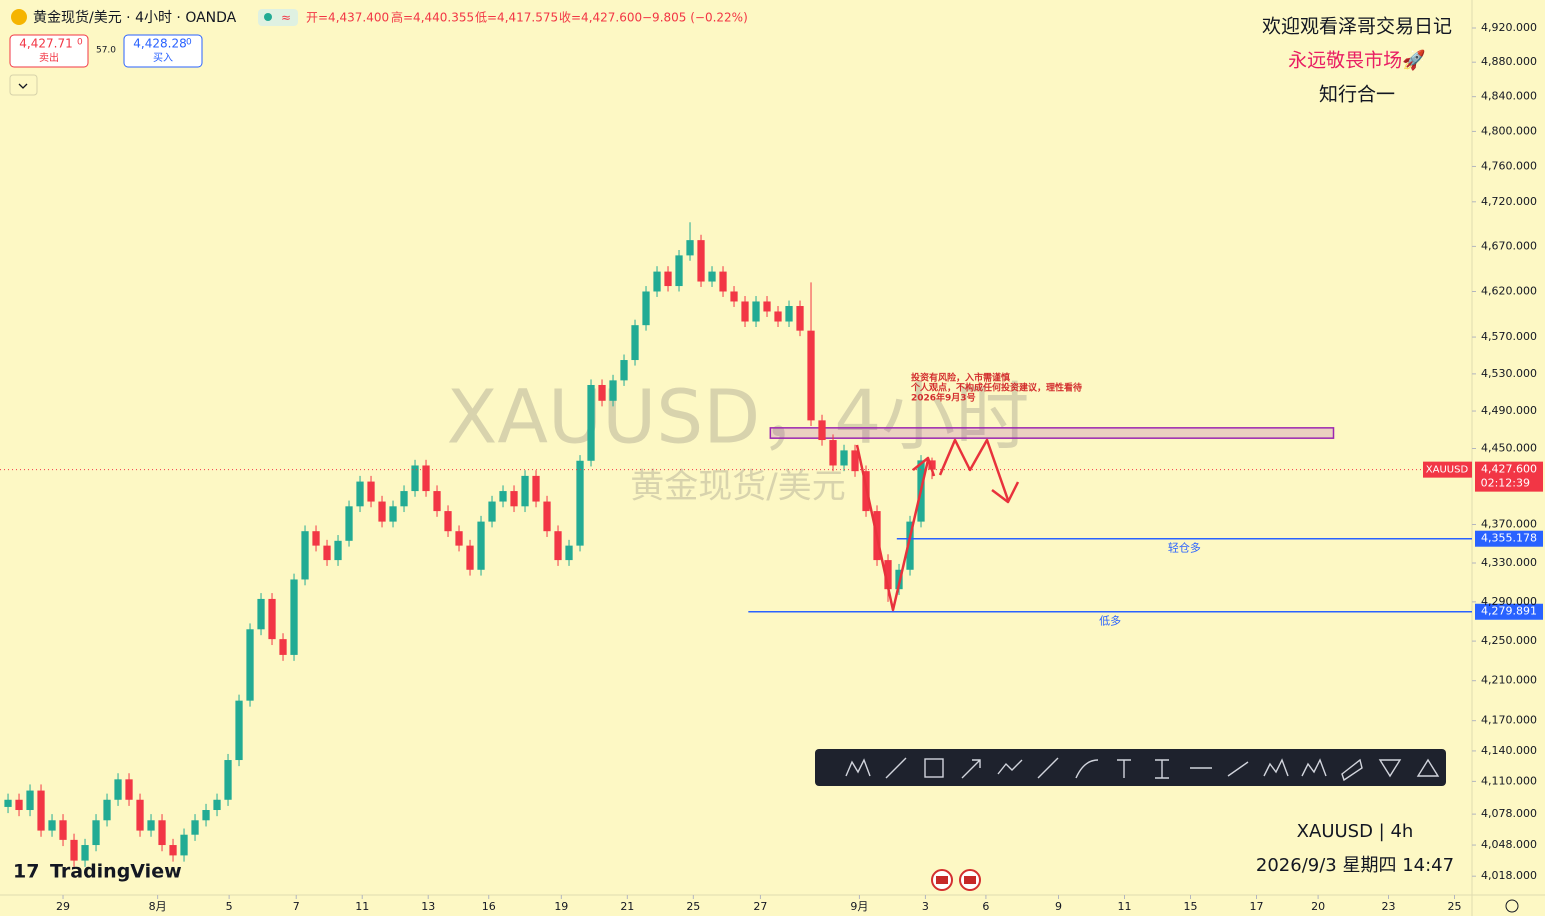  What do you see at coordinates (49, 57) in the screenshot?
I see `sell-label: 卖出` at bounding box center [49, 57].